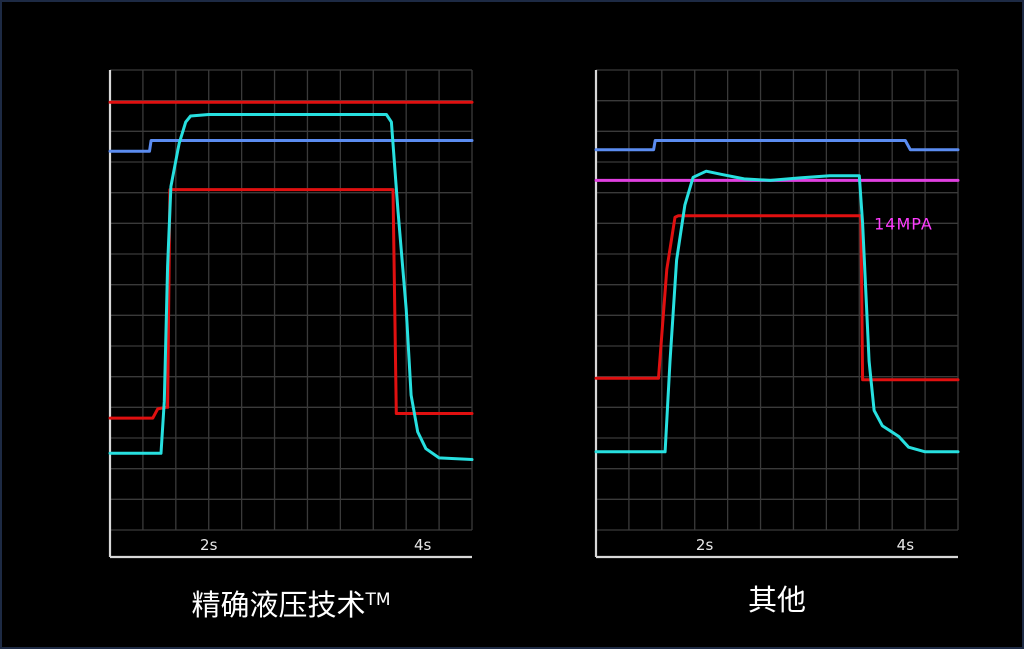 This screenshot has height=649, width=1024. Describe the element at coordinates (278, 605) in the screenshot. I see `chart-title-text: 精确液压技术` at that location.